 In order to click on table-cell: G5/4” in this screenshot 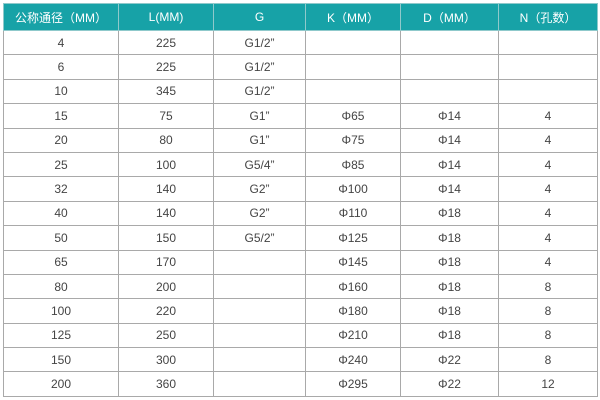, I will do `click(259, 164)`.